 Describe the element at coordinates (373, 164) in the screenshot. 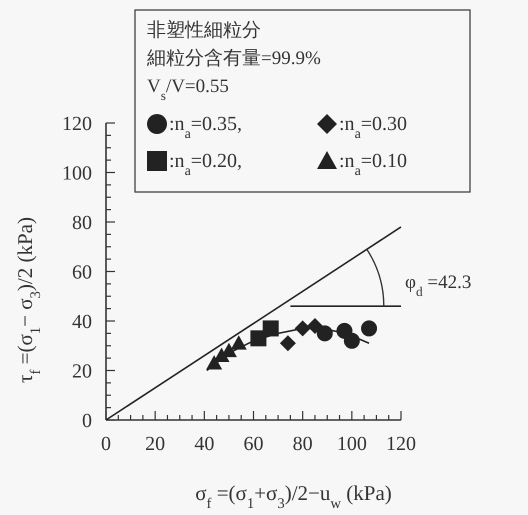

I see `legend-label: :n$_{a}$=0.10` at that location.